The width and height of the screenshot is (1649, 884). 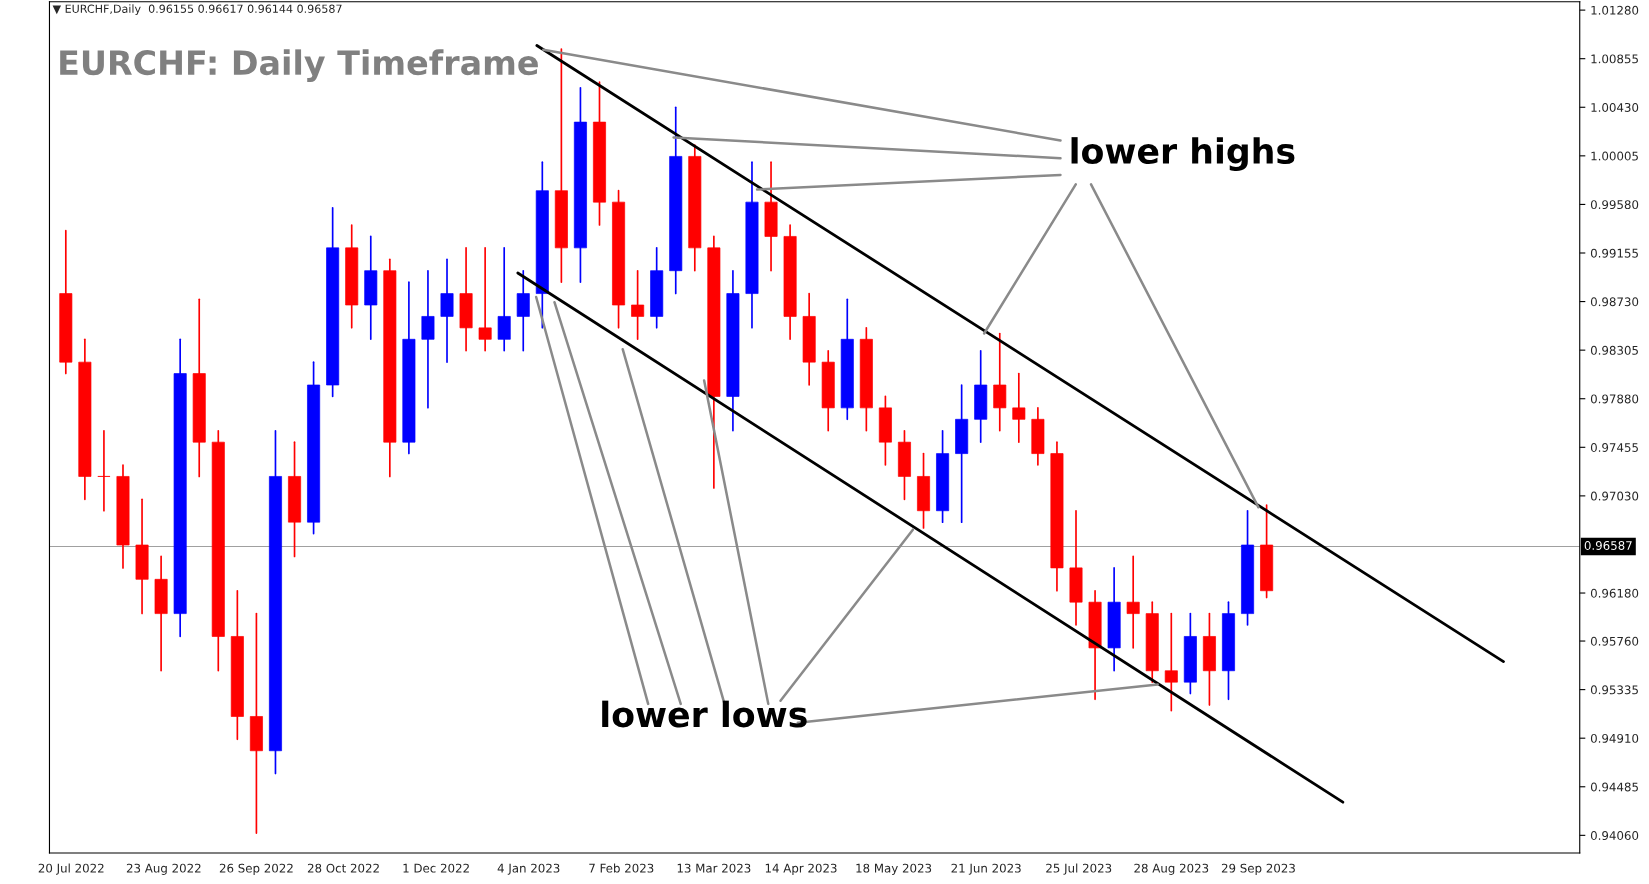 What do you see at coordinates (801, 869) in the screenshot?
I see `x-tick-label: 14 Apr 2023` at bounding box center [801, 869].